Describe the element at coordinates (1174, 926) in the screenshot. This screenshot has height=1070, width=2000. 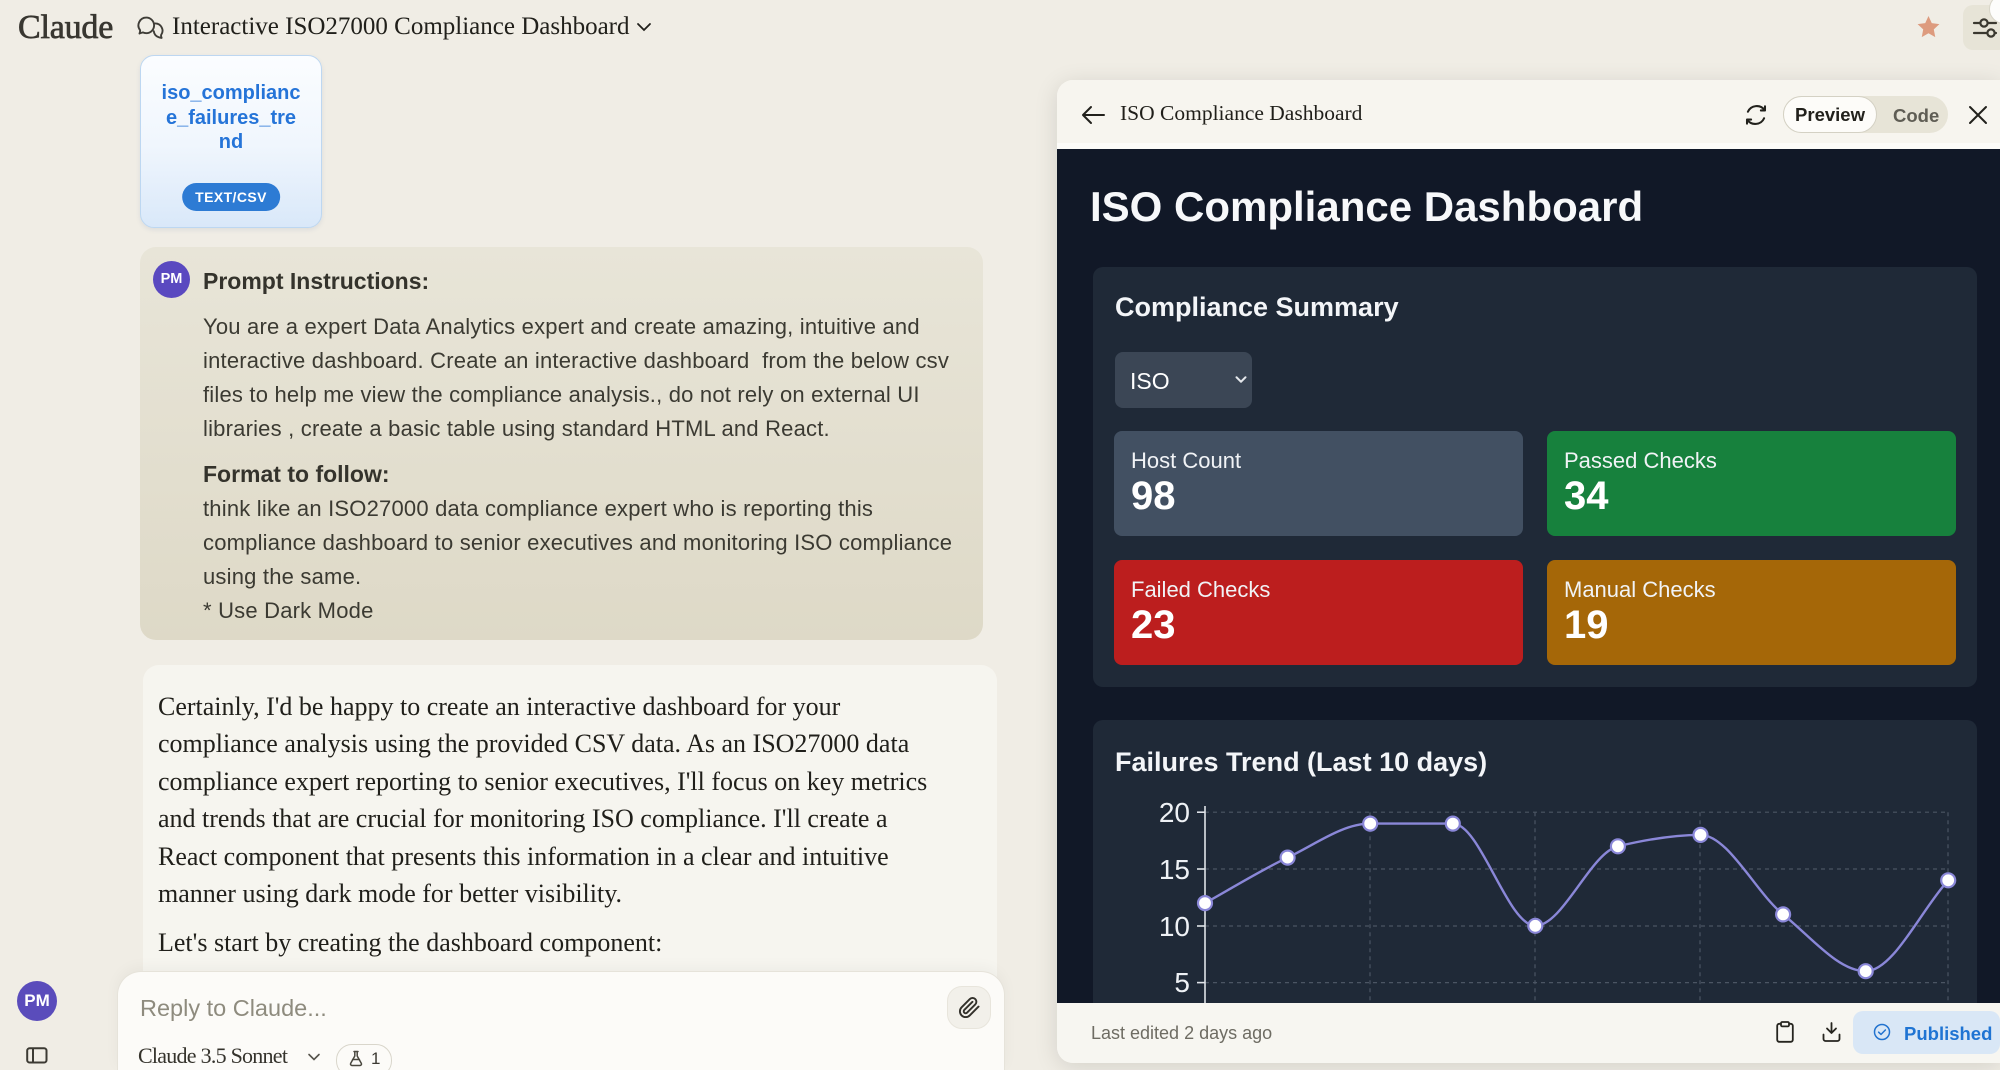
I see `svg-text: 10` at that location.